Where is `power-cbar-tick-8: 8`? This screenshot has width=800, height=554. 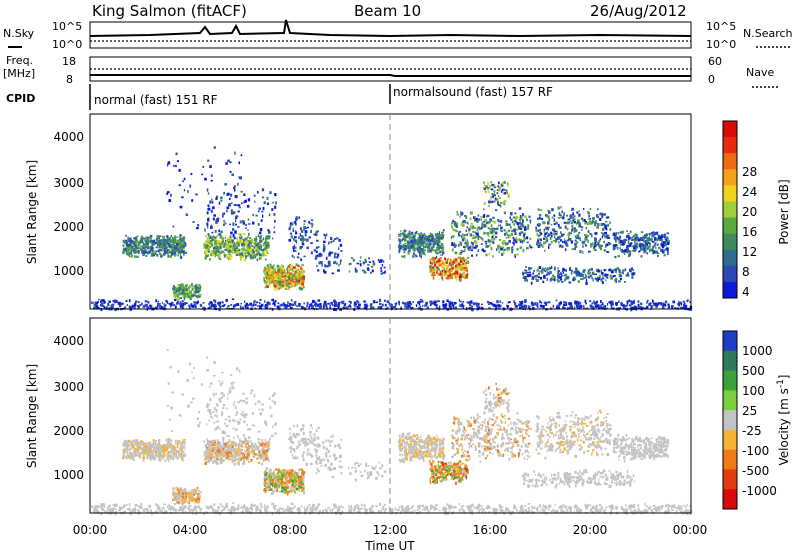 power-cbar-tick-8: 8 is located at coordinates (746, 272).